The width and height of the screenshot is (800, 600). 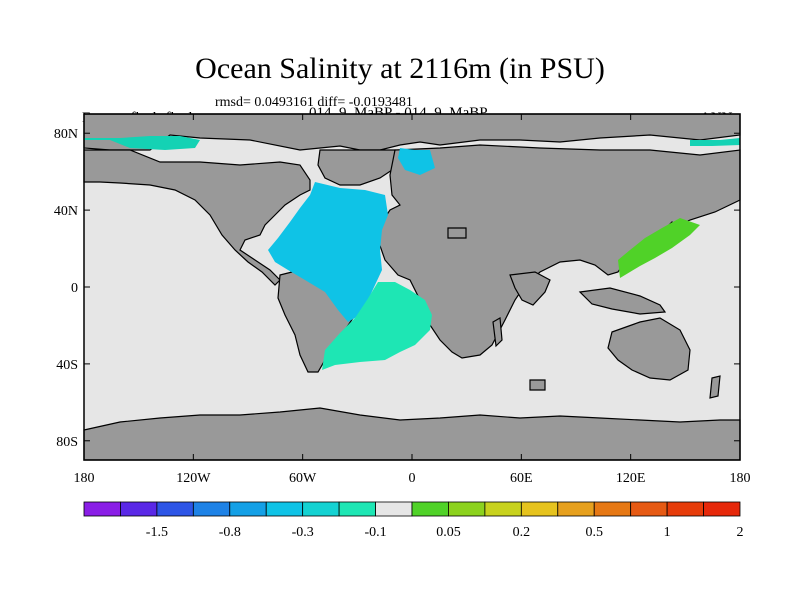 What do you see at coordinates (66, 134) in the screenshot?
I see `y-tick-label: 80N` at bounding box center [66, 134].